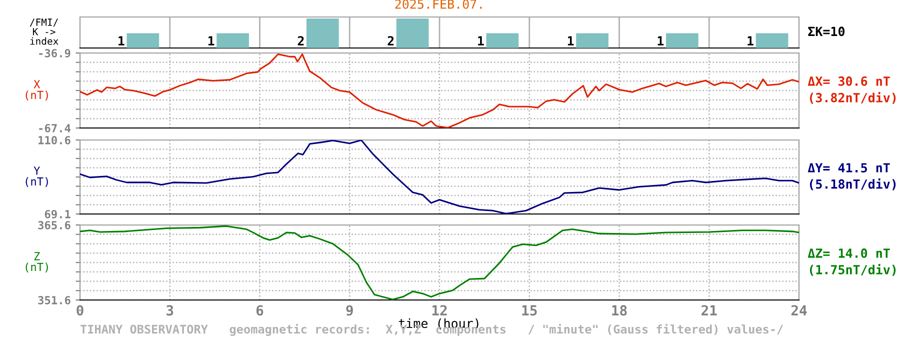 This screenshot has width=920, height=340. Describe the element at coordinates (709, 310) in the screenshot. I see `x-tick-label: 21` at that location.